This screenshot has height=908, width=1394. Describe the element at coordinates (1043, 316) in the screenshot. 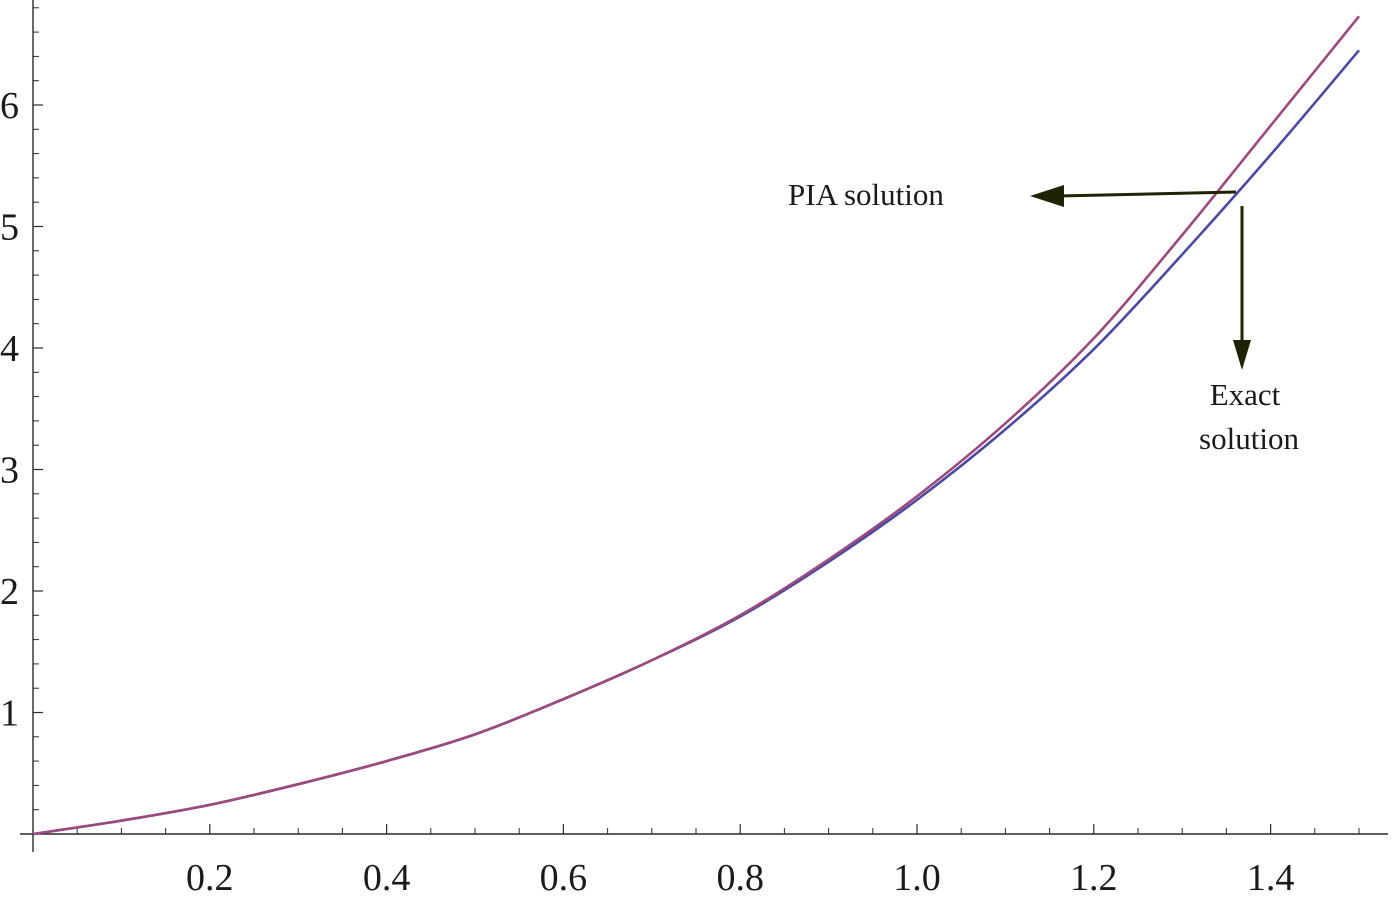

I see `annotations: PIA solution Exact solution` at that location.